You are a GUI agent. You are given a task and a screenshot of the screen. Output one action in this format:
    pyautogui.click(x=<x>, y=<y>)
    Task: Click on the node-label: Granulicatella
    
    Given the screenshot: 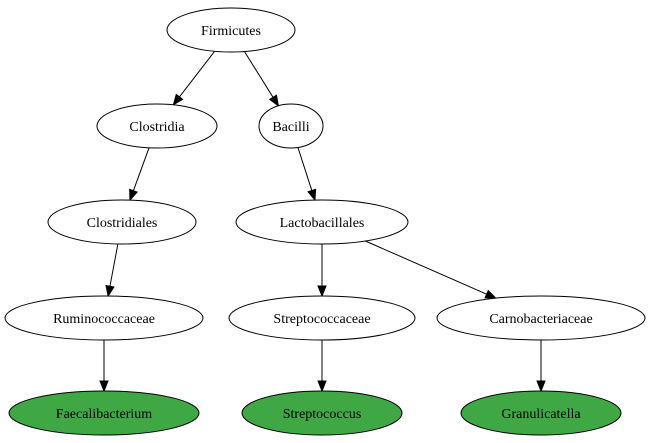 What is the action you would take?
    pyautogui.click(x=541, y=414)
    